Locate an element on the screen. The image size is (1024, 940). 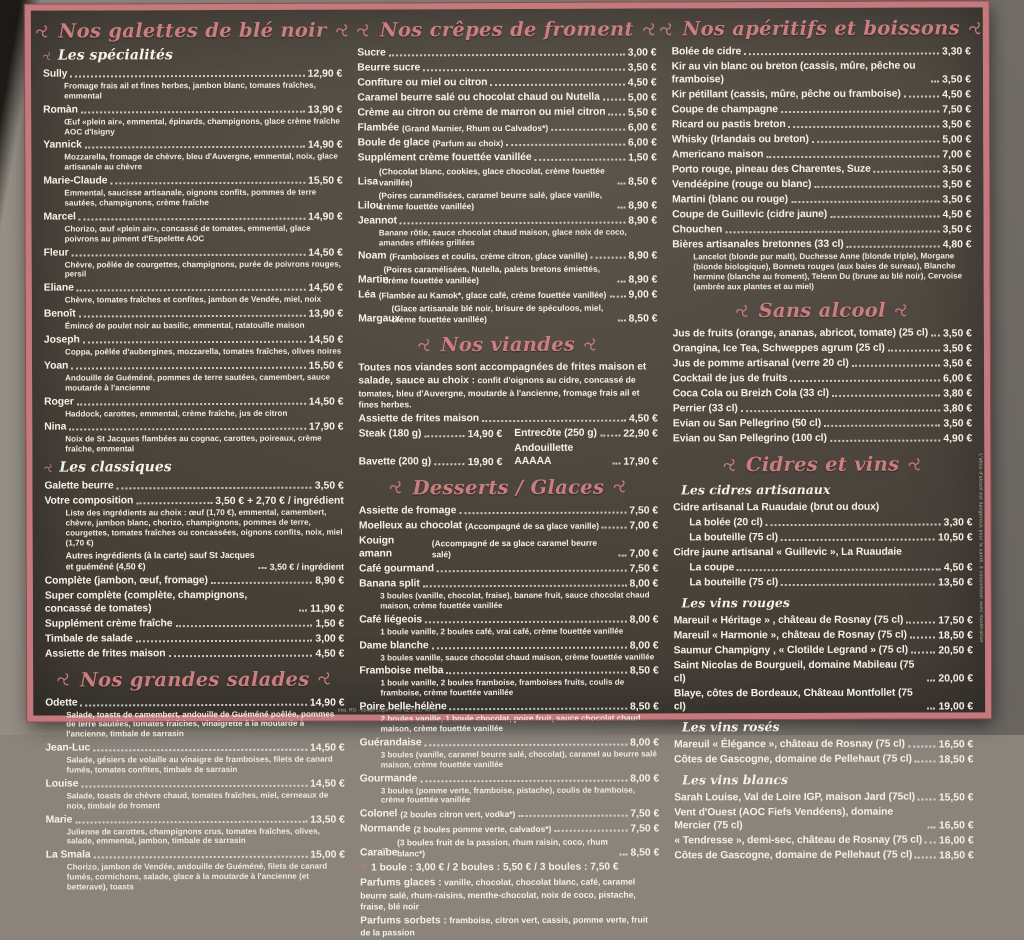
item-price: 1,50 € is located at coordinates (642, 158).